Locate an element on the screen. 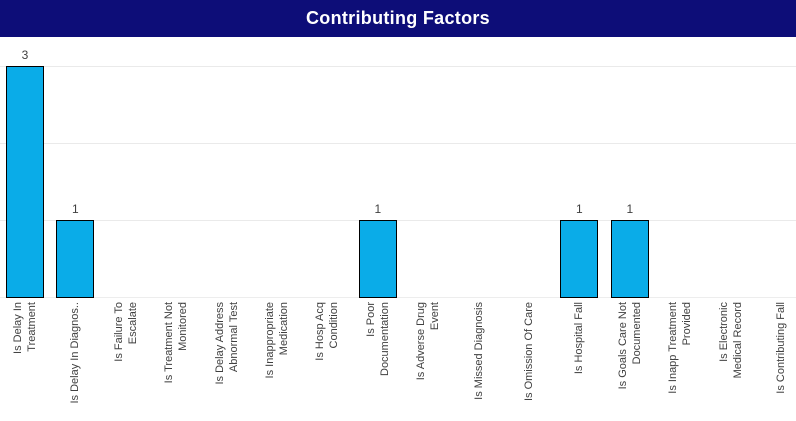 Image resolution: width=796 pixels, height=421 pixels. x-axis-label-line: Is Inappropriate is located at coordinates (270, 340).